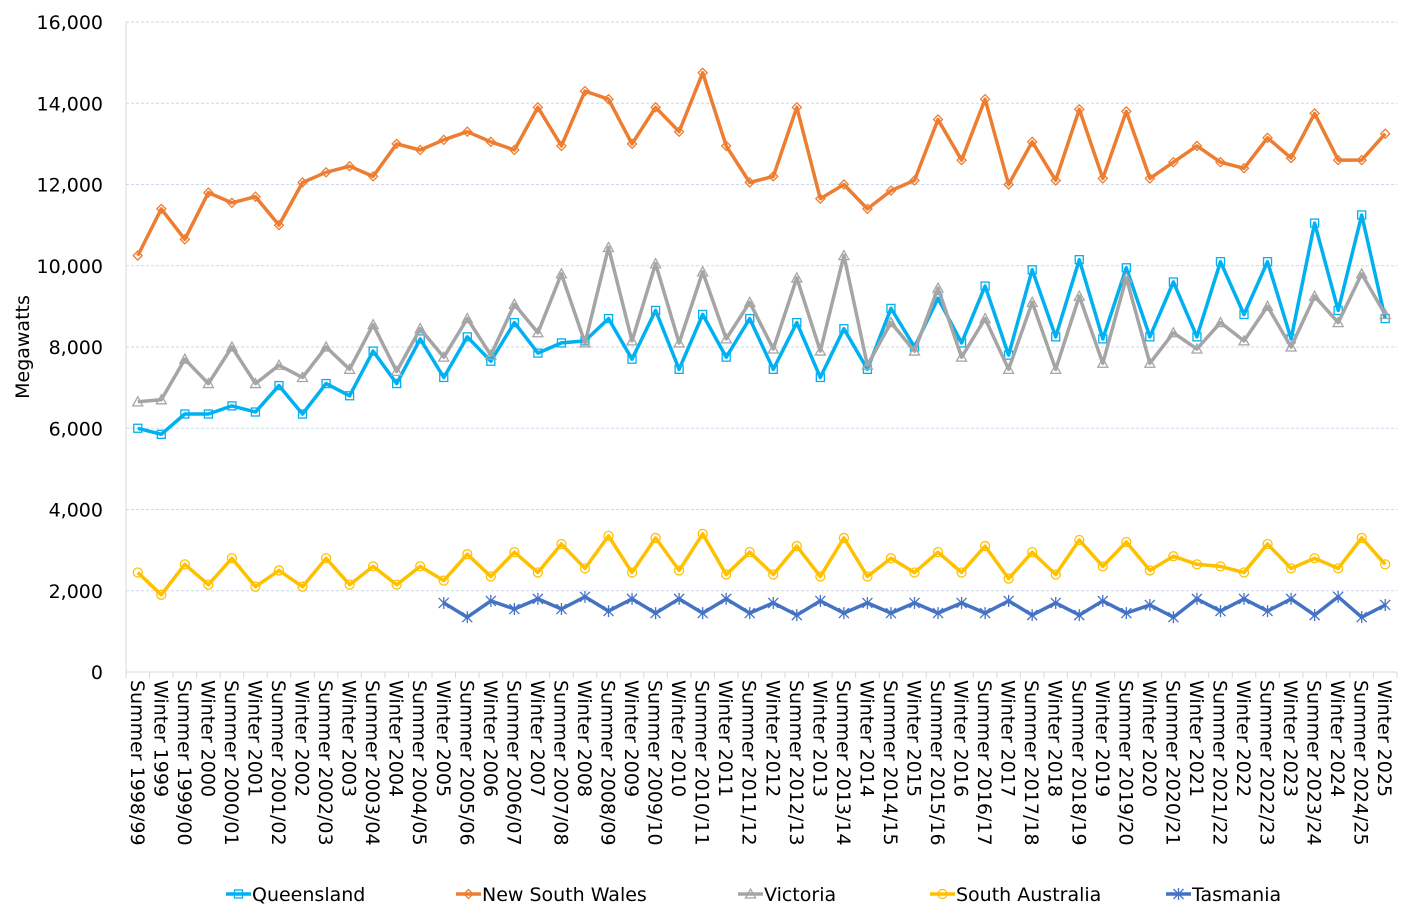 The width and height of the screenshot is (1411, 923). I want to click on x-tick-label: Winter 2008, so click(584, 738).